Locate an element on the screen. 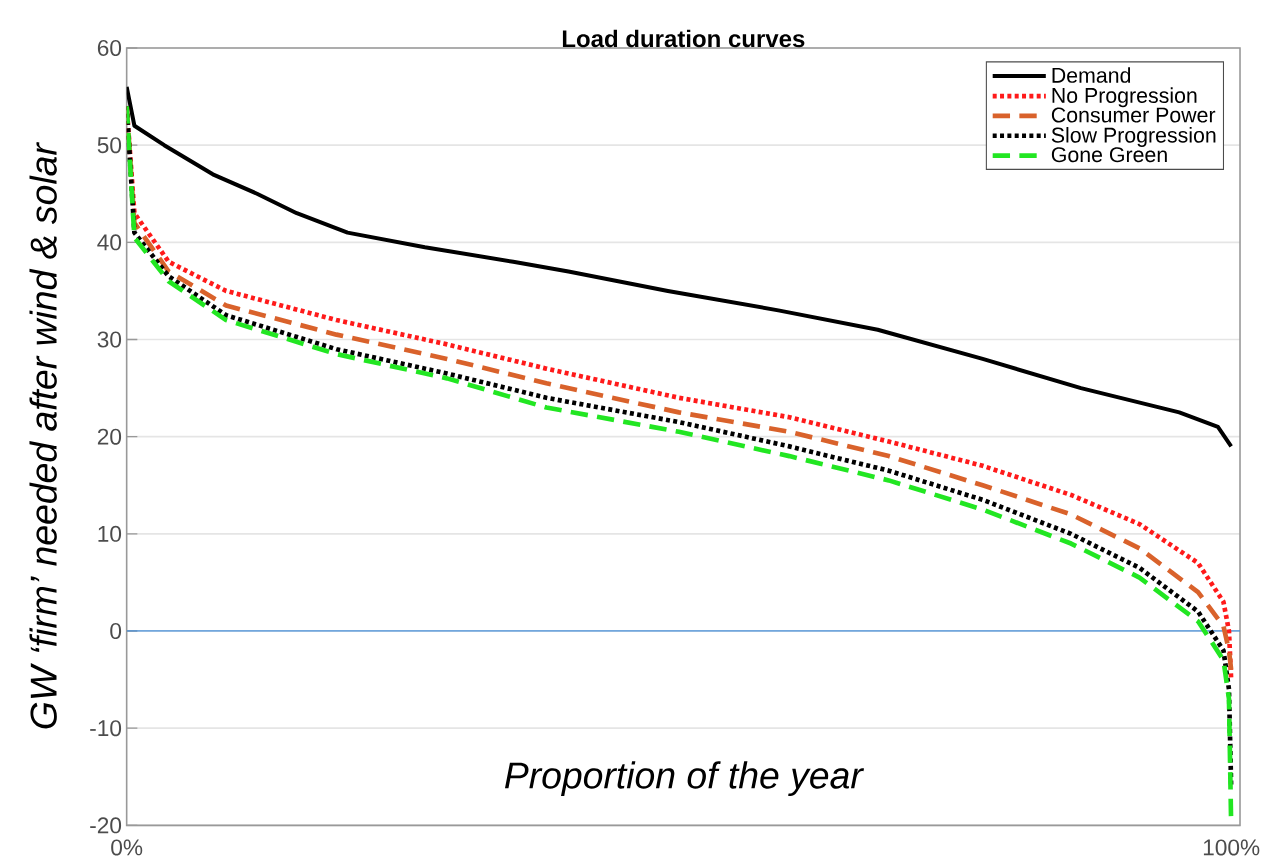 This screenshot has height=868, width=1281. x-tick-label: 100% is located at coordinates (1231, 847).